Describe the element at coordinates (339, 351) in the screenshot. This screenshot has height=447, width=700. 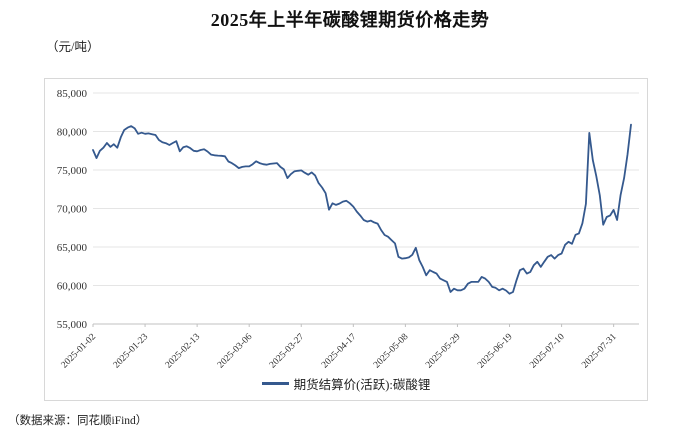
I see `x-tick-label: 2025-04-17` at that location.